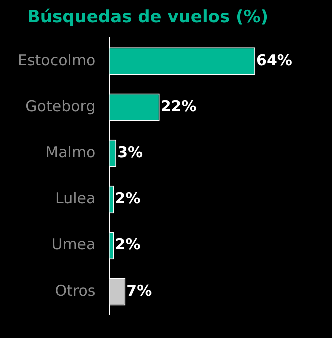 The width and height of the screenshot is (332, 338). I want to click on data-label: 7%, so click(139, 291).